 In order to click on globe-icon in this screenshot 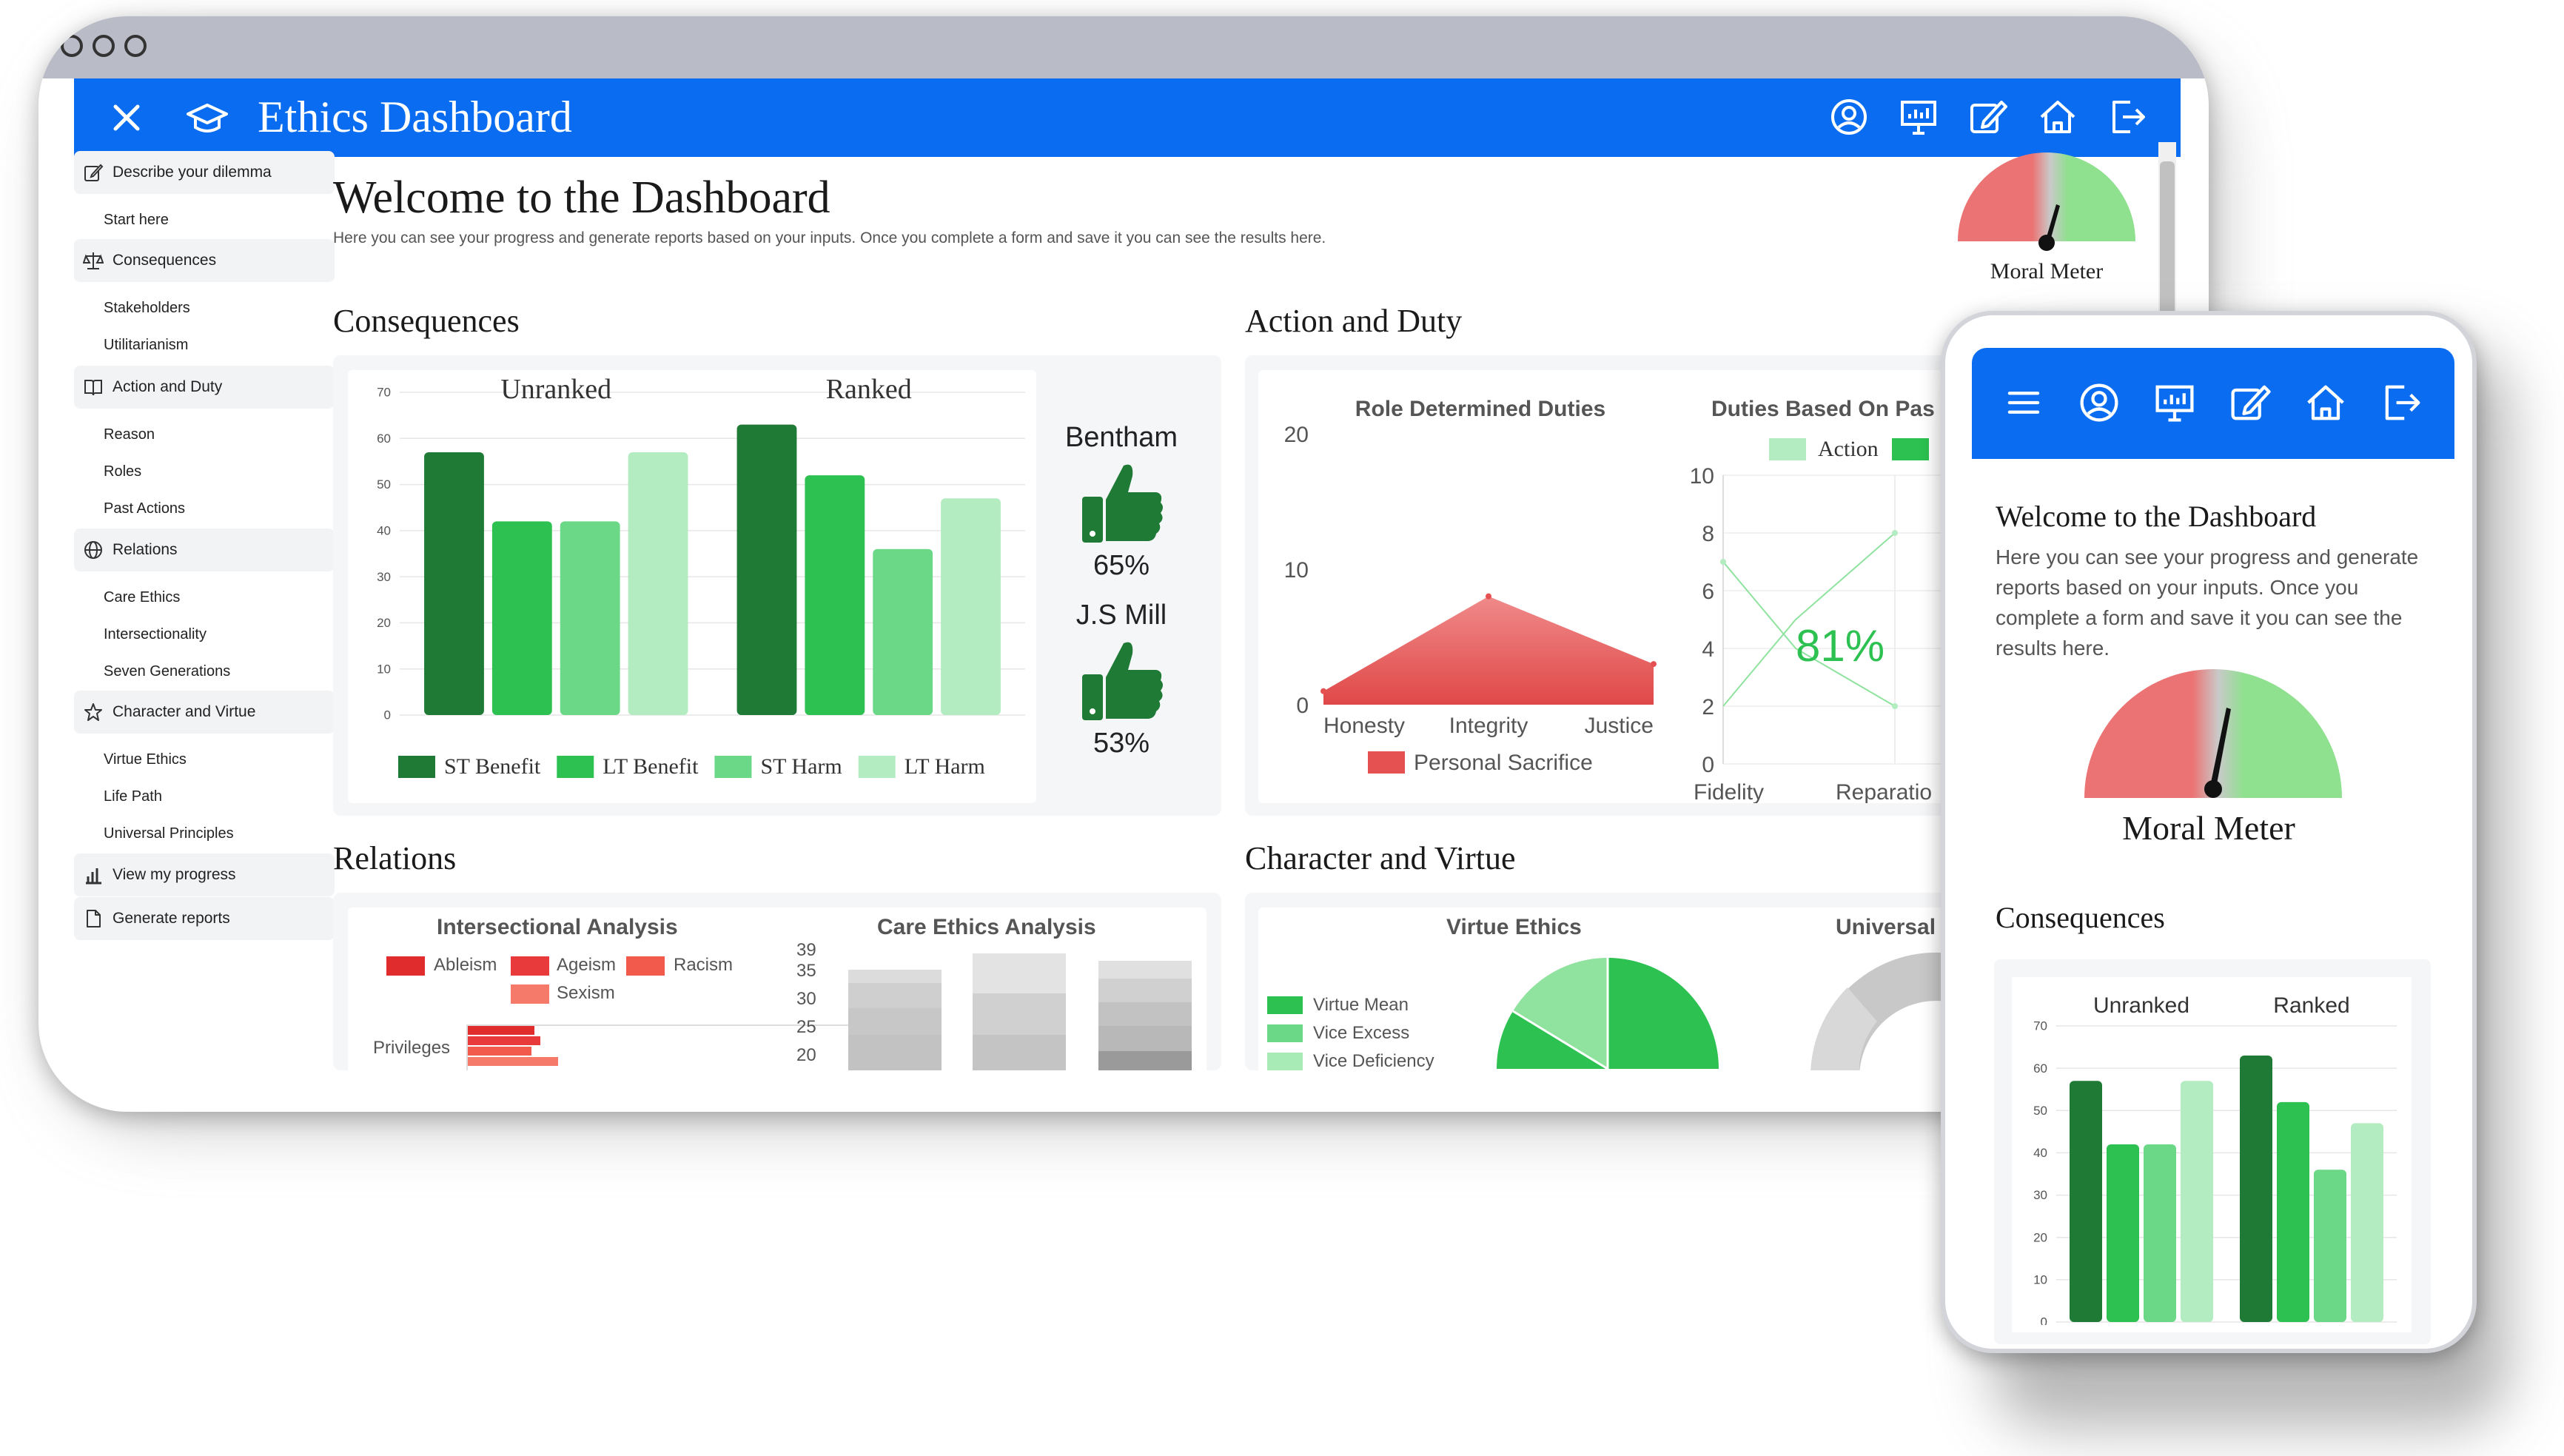, I will do `click(93, 550)`.